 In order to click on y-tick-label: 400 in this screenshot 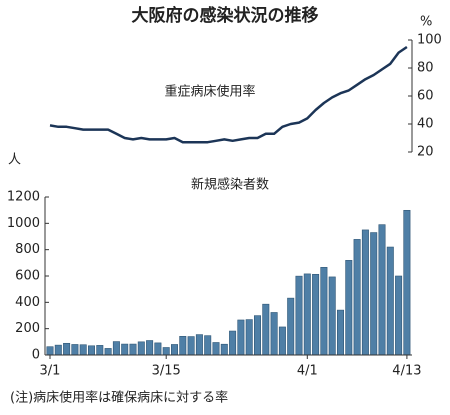, I will do `click(27, 302)`.